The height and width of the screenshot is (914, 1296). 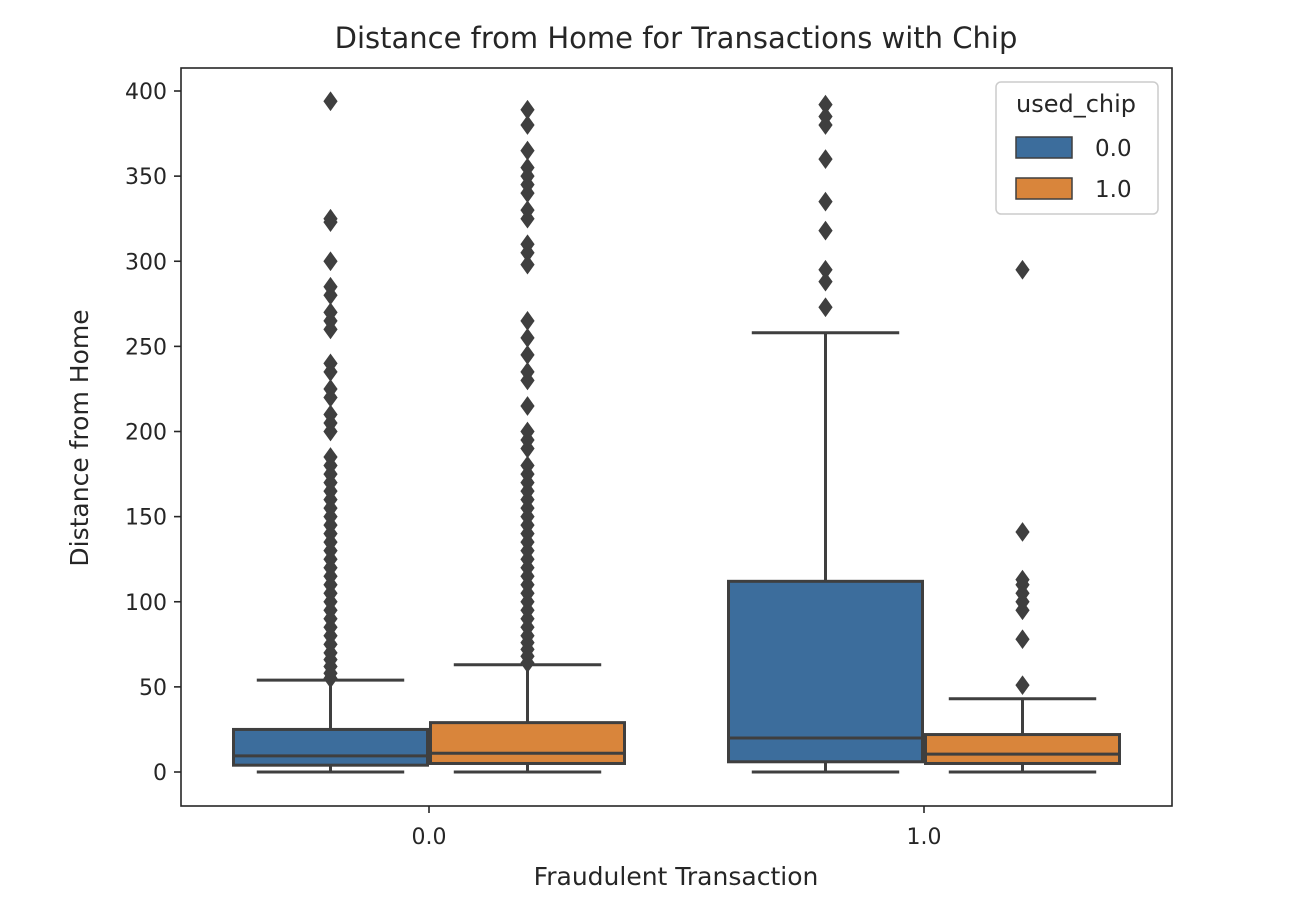 I want to click on legend-label-0: 0.0, so click(x=1113, y=149).